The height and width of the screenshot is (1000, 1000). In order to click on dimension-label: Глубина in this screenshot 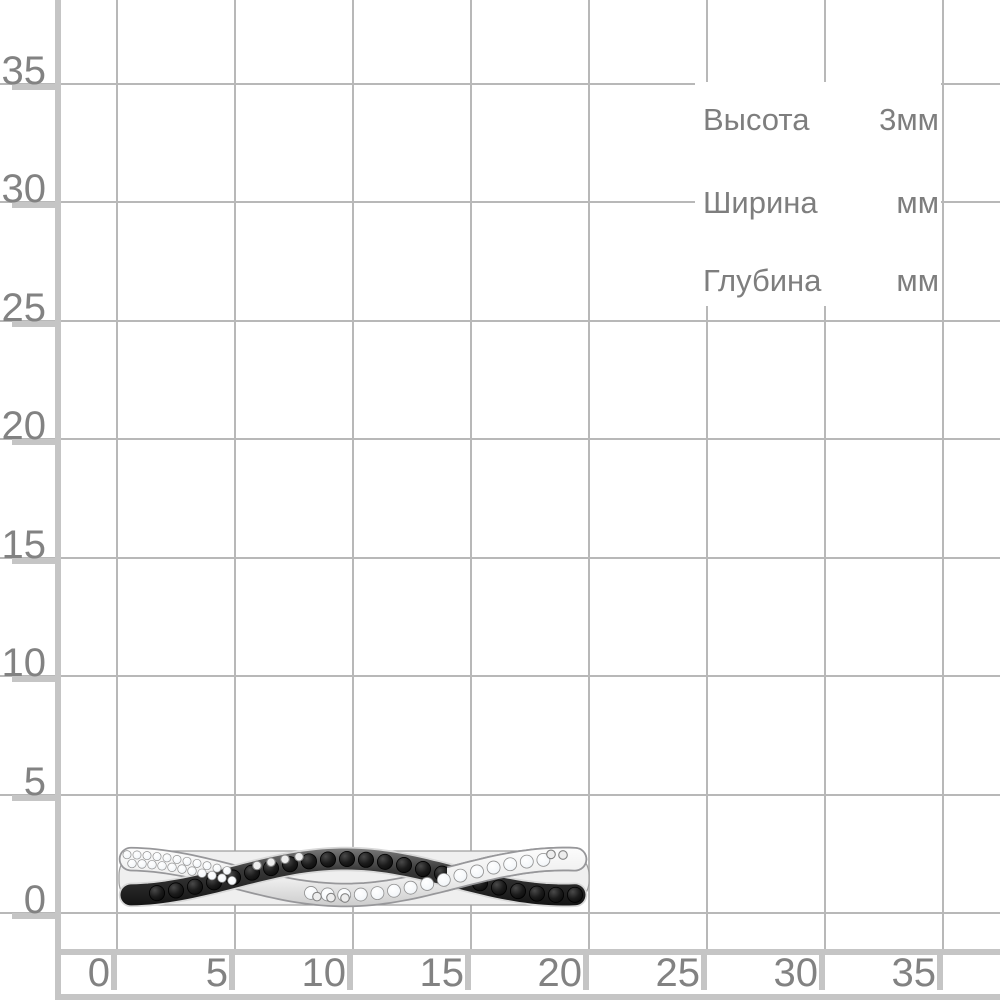, I will do `click(762, 280)`.